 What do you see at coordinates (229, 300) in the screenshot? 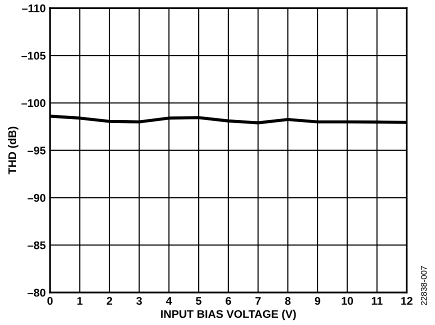
I see `x-tick-label: 6` at bounding box center [229, 300].